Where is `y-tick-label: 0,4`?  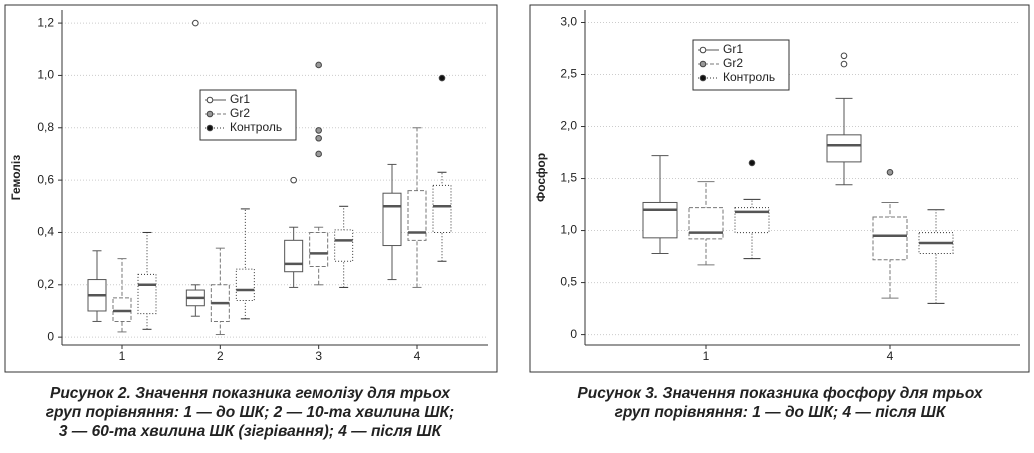
y-tick-label: 0,4 is located at coordinates (45, 232).